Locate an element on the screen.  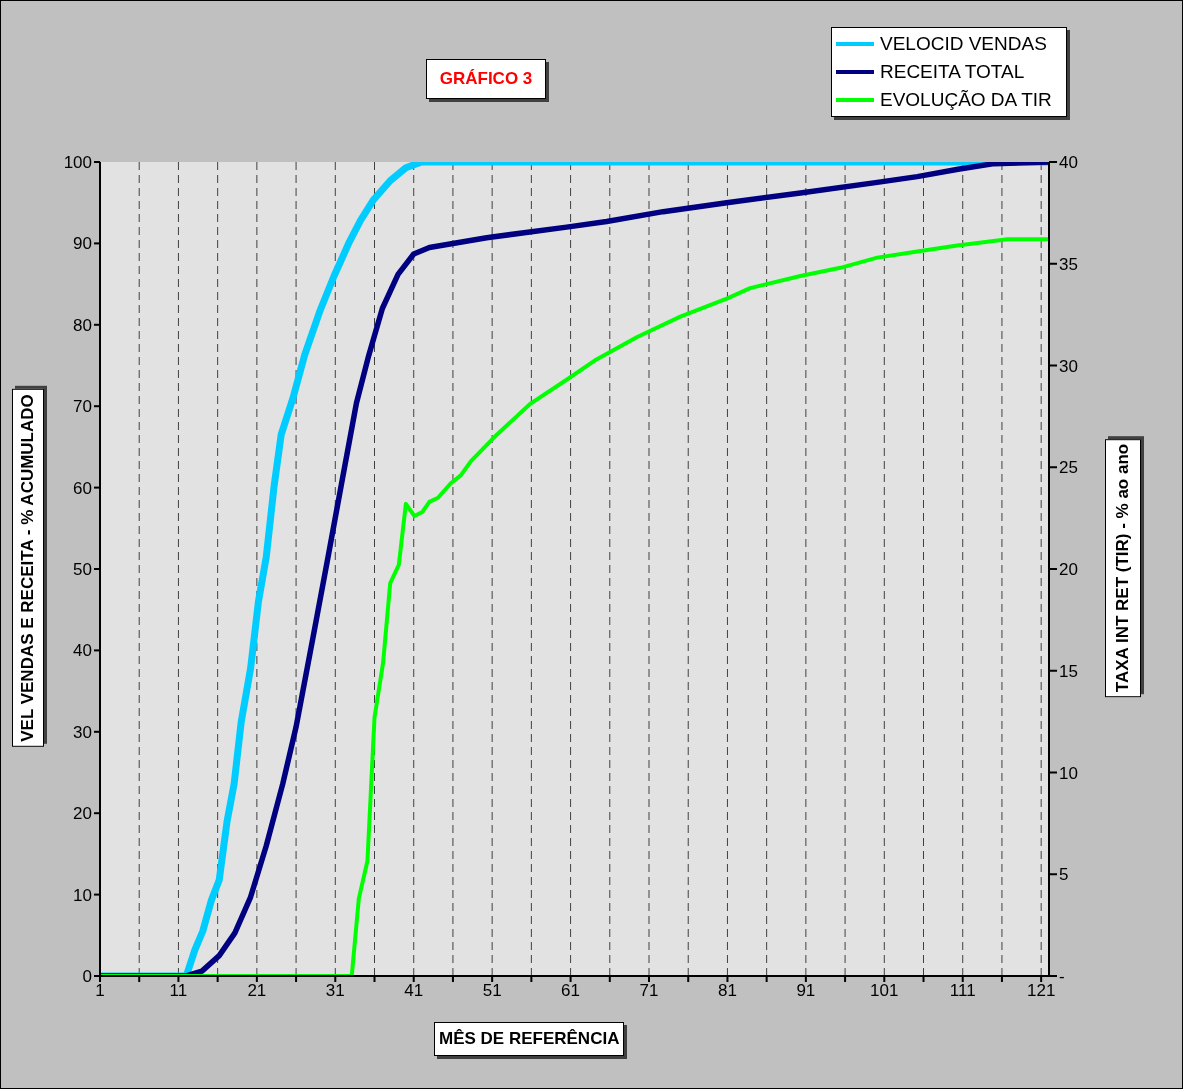
y-tick-label: 30 is located at coordinates (82, 732).